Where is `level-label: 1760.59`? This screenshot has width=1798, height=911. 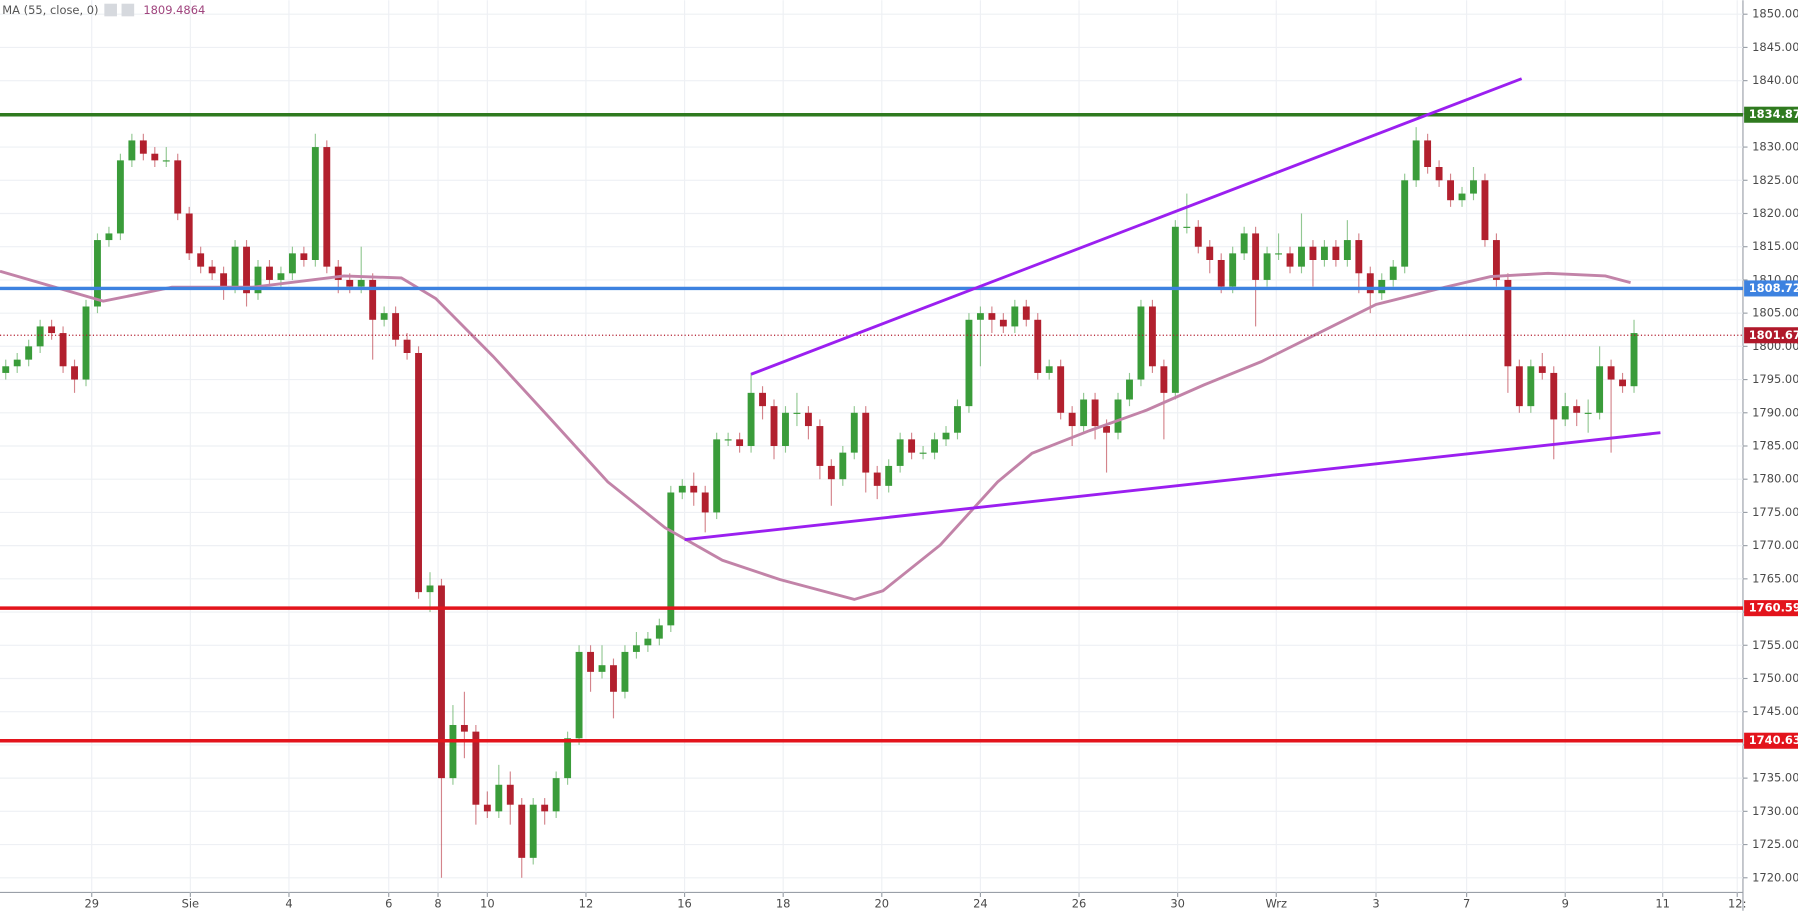
level-label: 1760.59 is located at coordinates (1773, 608).